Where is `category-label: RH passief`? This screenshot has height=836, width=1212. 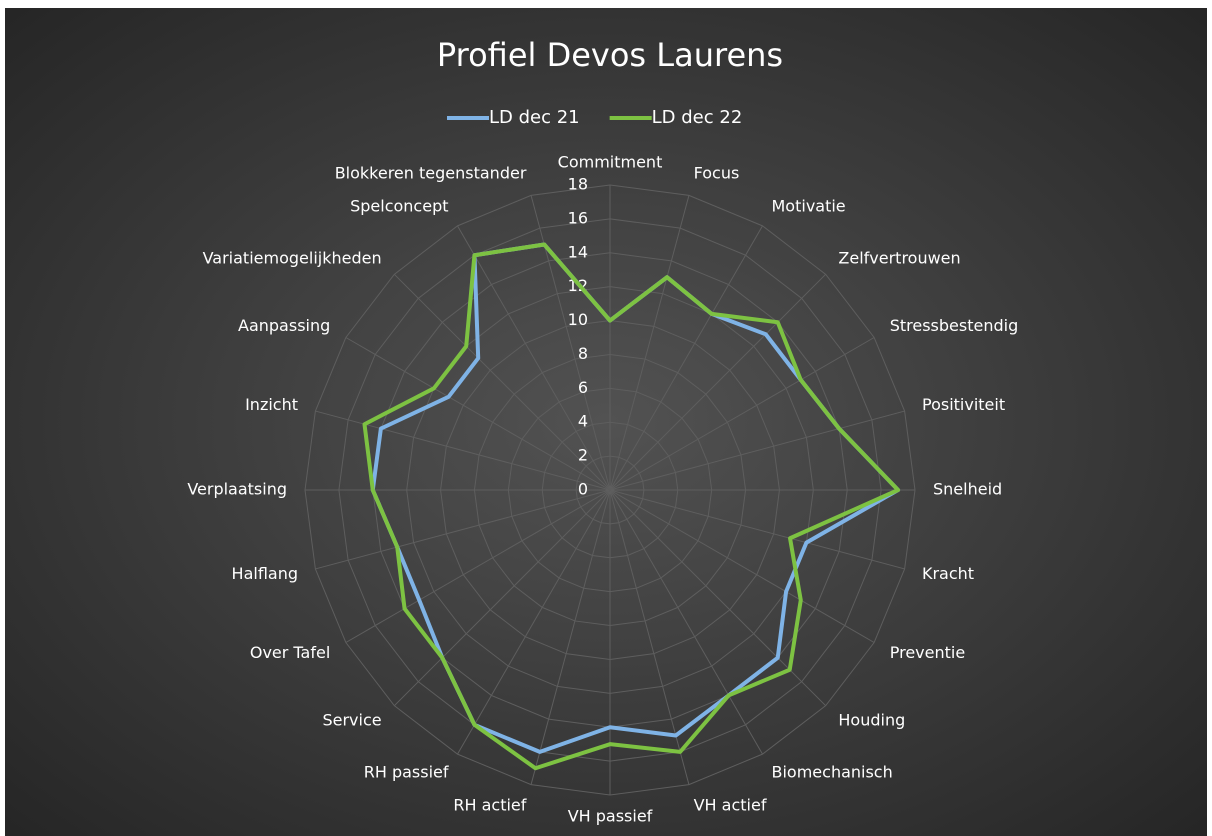
category-label: RH passief is located at coordinates (406, 772).